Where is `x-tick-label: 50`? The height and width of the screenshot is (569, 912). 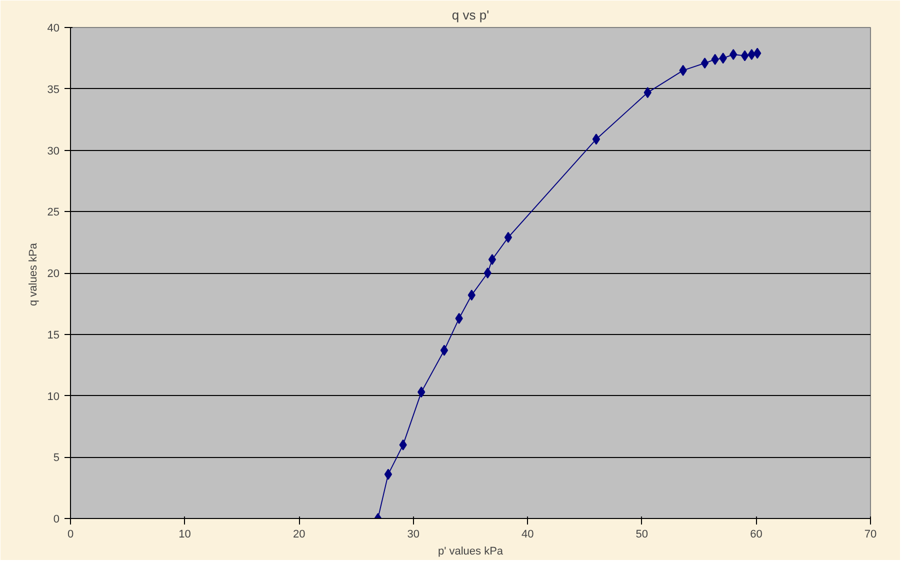 x-tick-label: 50 is located at coordinates (642, 534).